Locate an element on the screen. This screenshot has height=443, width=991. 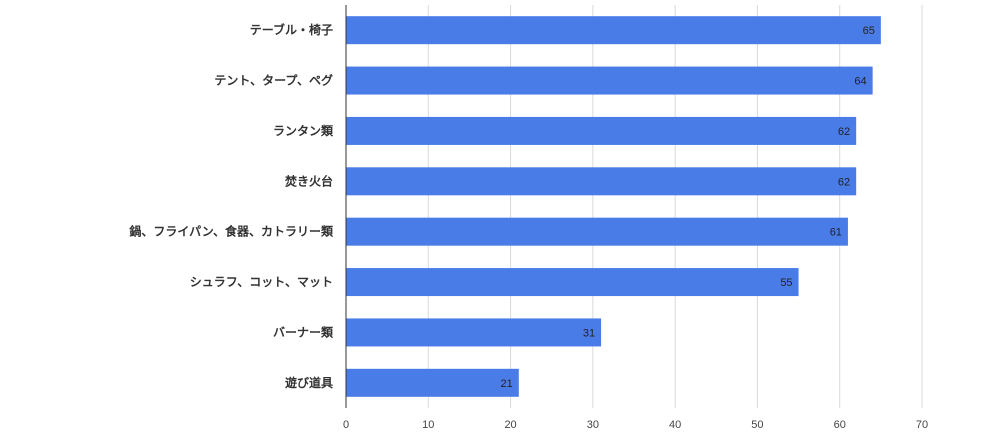
category-label: 鍋、フライパン、食器、カトラリー類 is located at coordinates (231, 231).